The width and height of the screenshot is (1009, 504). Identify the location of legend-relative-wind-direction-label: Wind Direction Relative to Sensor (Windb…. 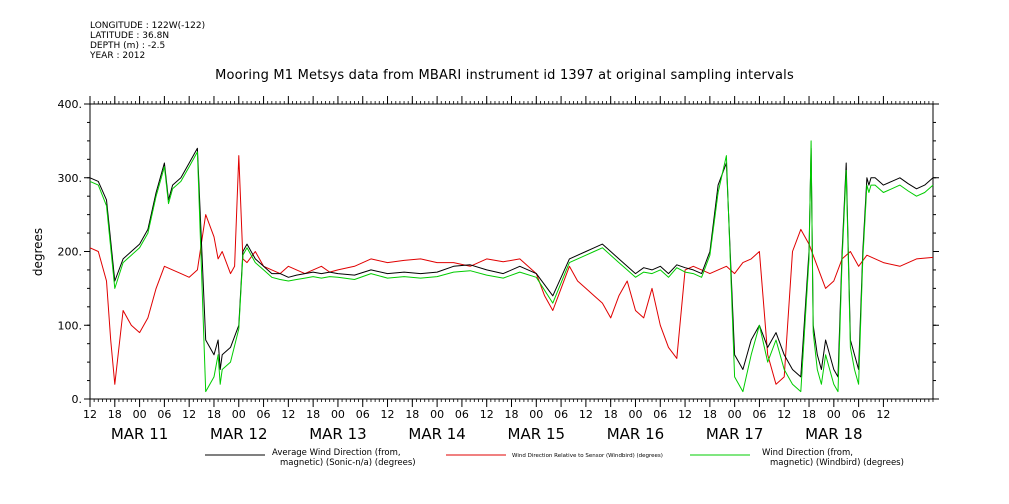
(587, 456).